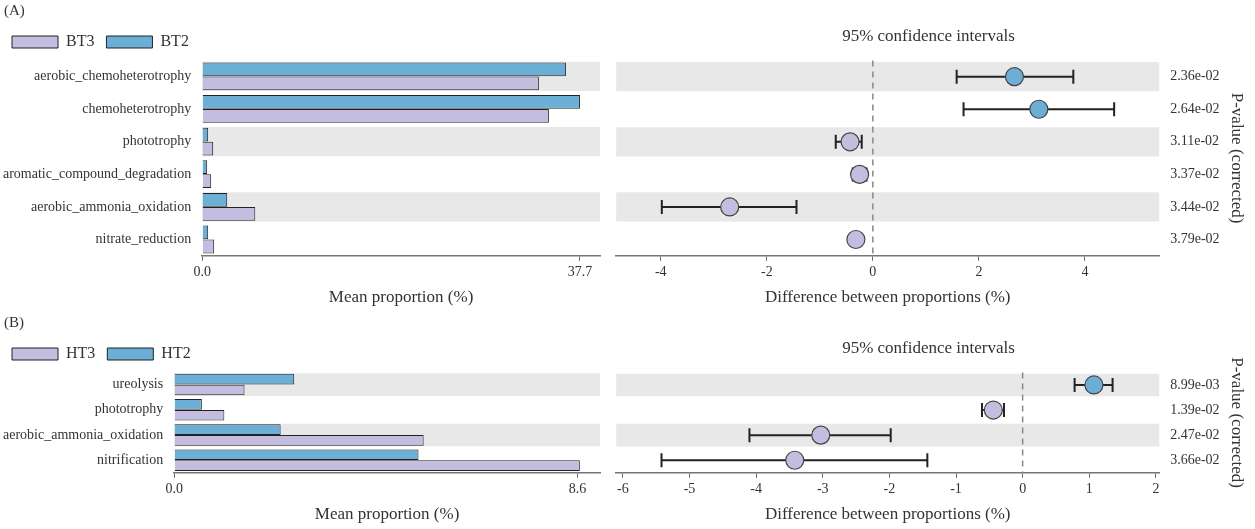 Image resolution: width=1255 pixels, height=529 pixels. What do you see at coordinates (623, 488) in the screenshot?
I see `x-tick-label: -6` at bounding box center [623, 488].